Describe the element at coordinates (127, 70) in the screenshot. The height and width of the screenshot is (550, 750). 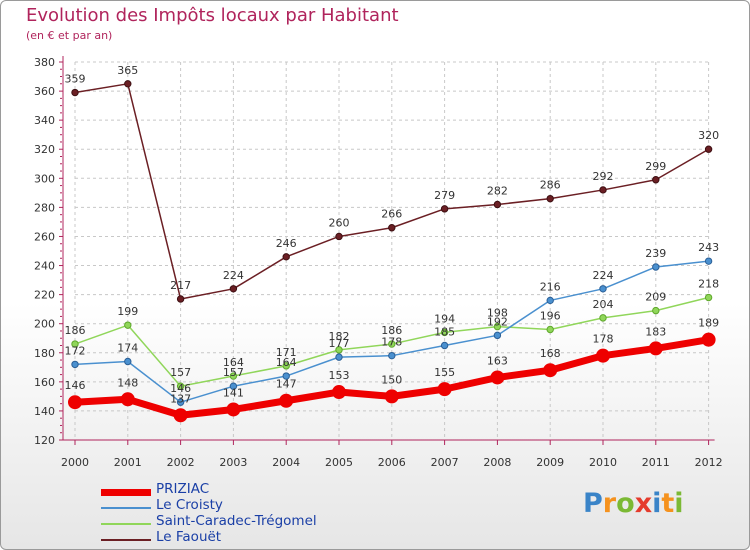
I see `data-label-le-faouet: 365` at that location.